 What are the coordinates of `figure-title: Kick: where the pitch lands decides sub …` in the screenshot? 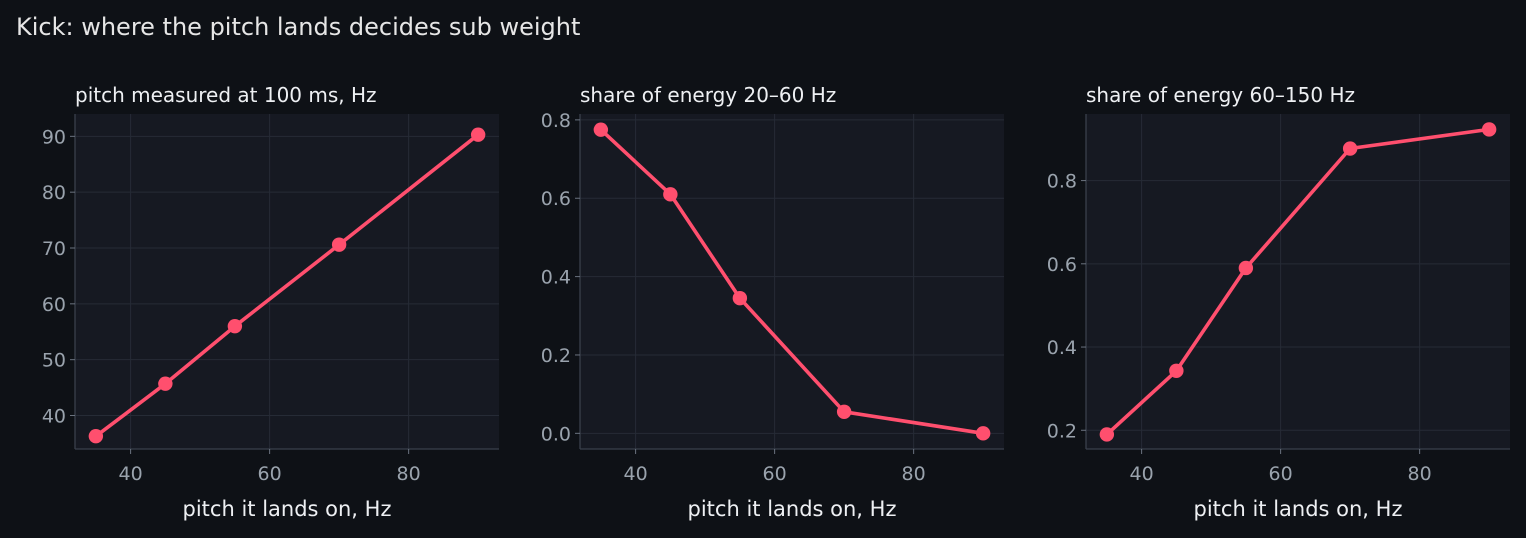 It's located at (298, 27).